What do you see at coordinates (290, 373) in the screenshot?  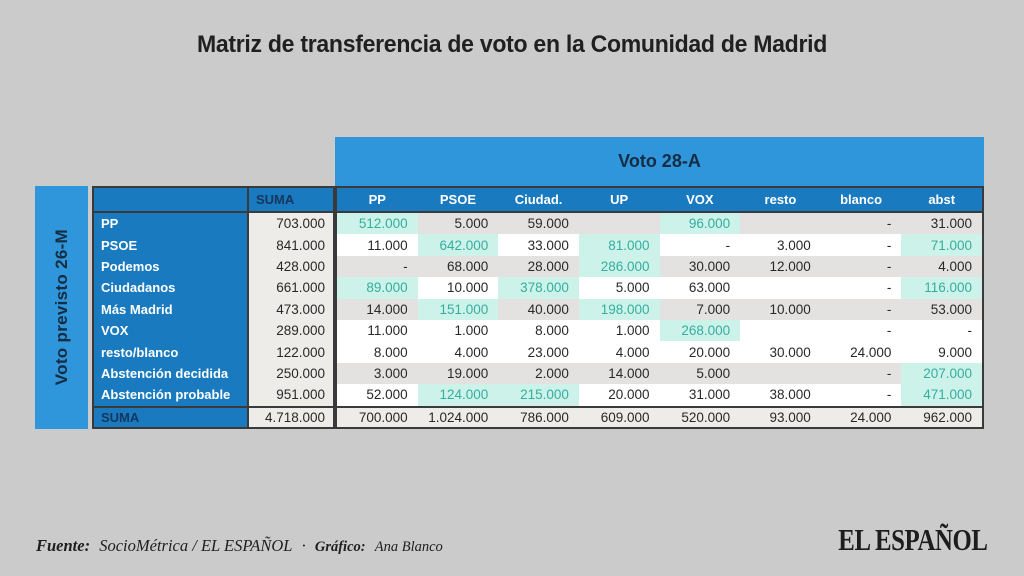 I see `suma-value-cell: 250.000` at bounding box center [290, 373].